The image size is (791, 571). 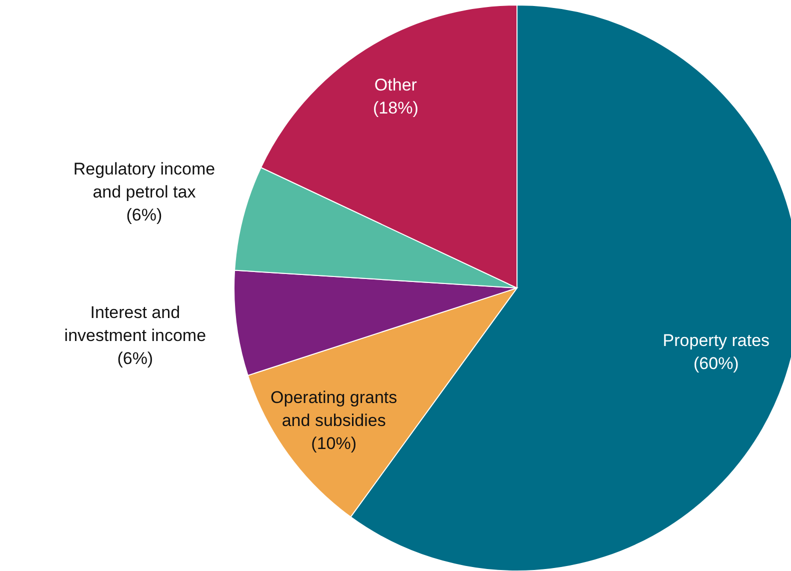 What do you see at coordinates (334, 409) in the screenshot?
I see `slice-label: Operating grants and subsidies` at bounding box center [334, 409].